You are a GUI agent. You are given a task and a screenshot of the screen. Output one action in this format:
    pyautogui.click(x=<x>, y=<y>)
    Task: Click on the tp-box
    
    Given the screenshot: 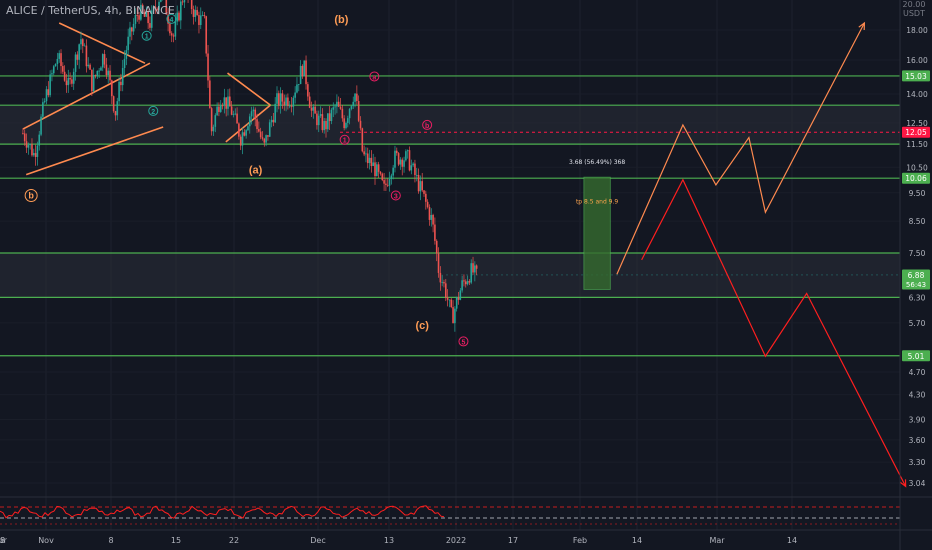 What is the action you would take?
    pyautogui.click(x=597, y=233)
    